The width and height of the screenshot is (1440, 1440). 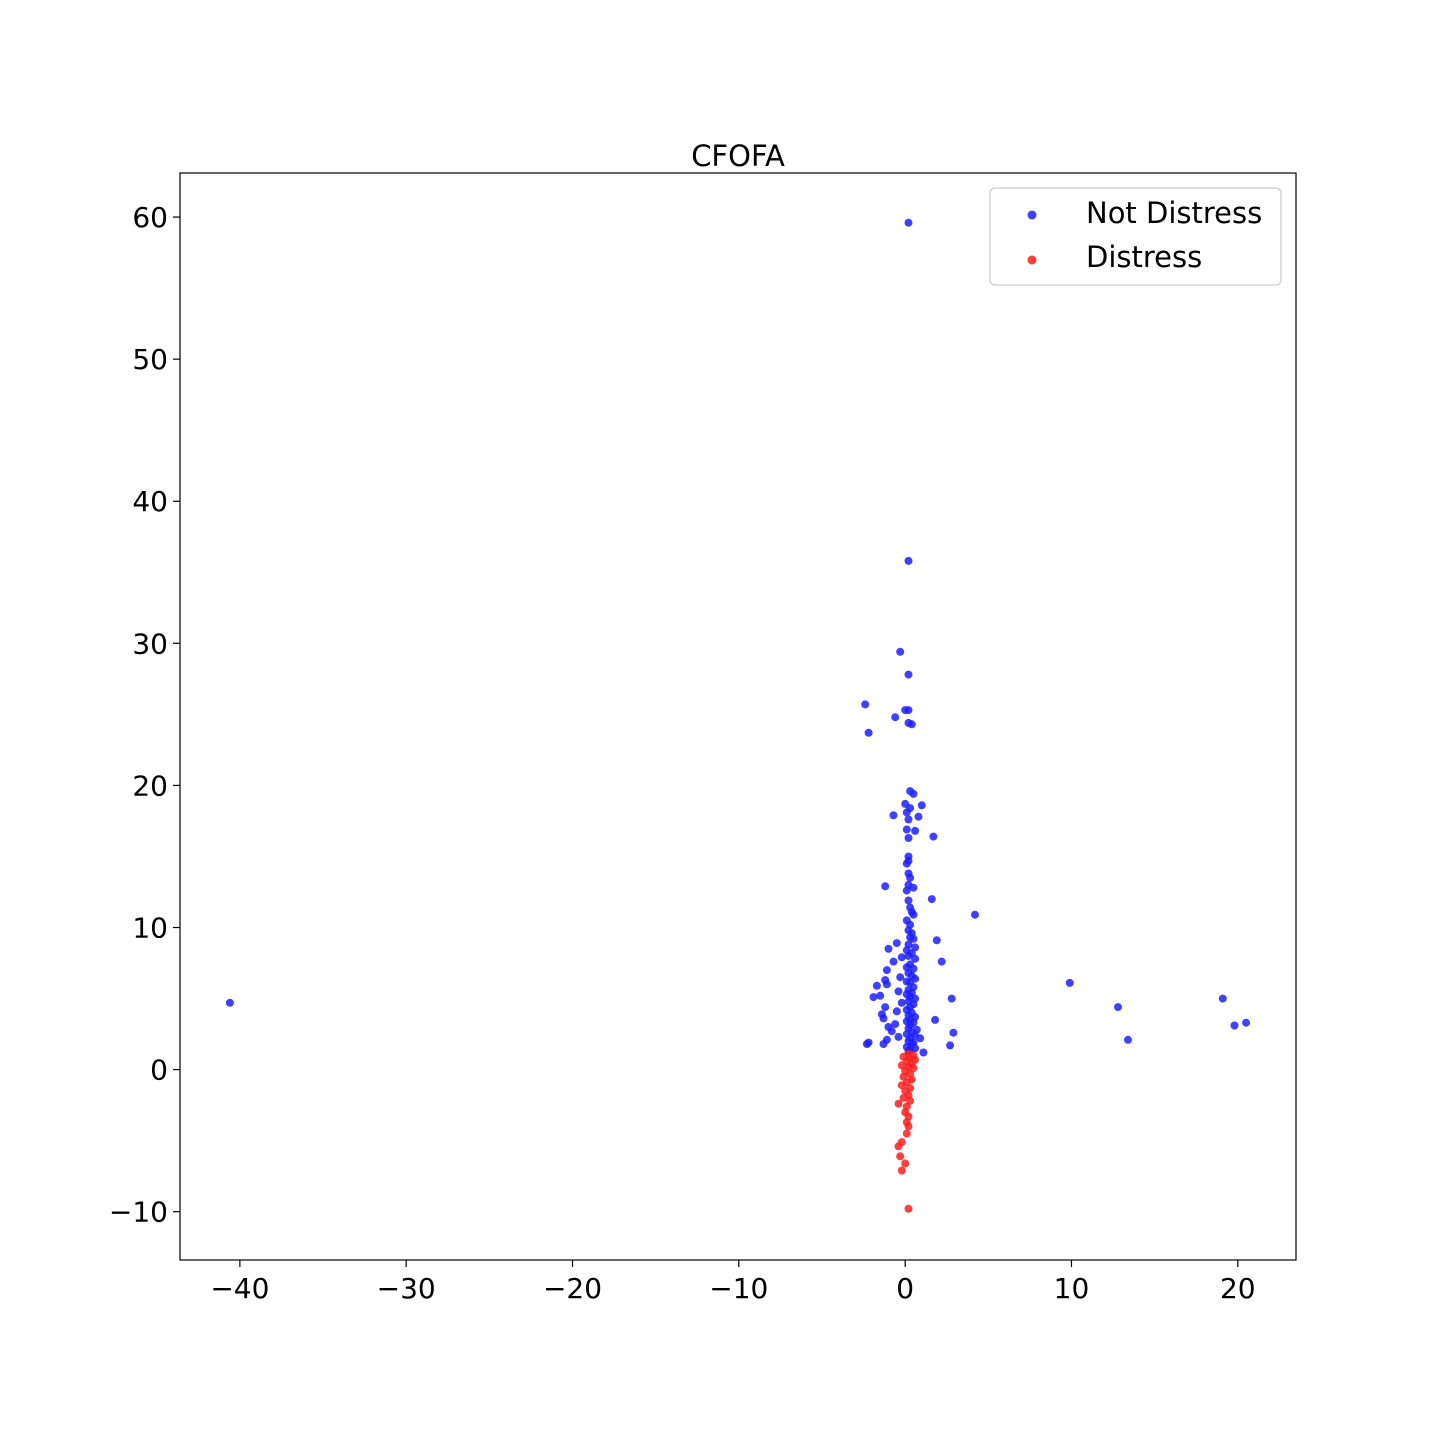 I want to click on legend-label-not-distress: Not Distress, so click(x=1174, y=213).